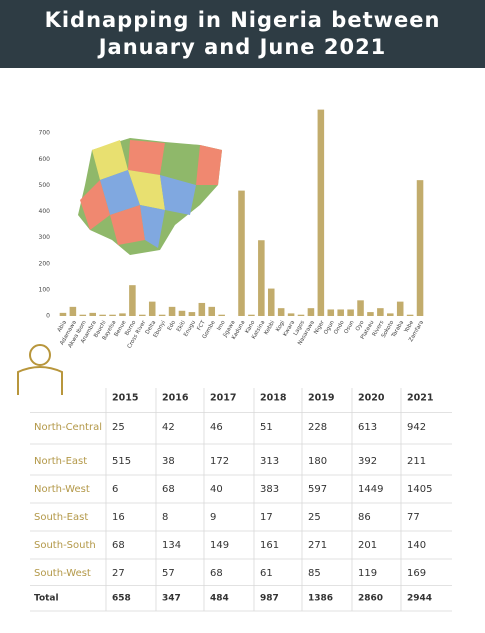  Describe the element at coordinates (181, 326) in the screenshot. I see `x-tick-label: Ekiti` at that location.